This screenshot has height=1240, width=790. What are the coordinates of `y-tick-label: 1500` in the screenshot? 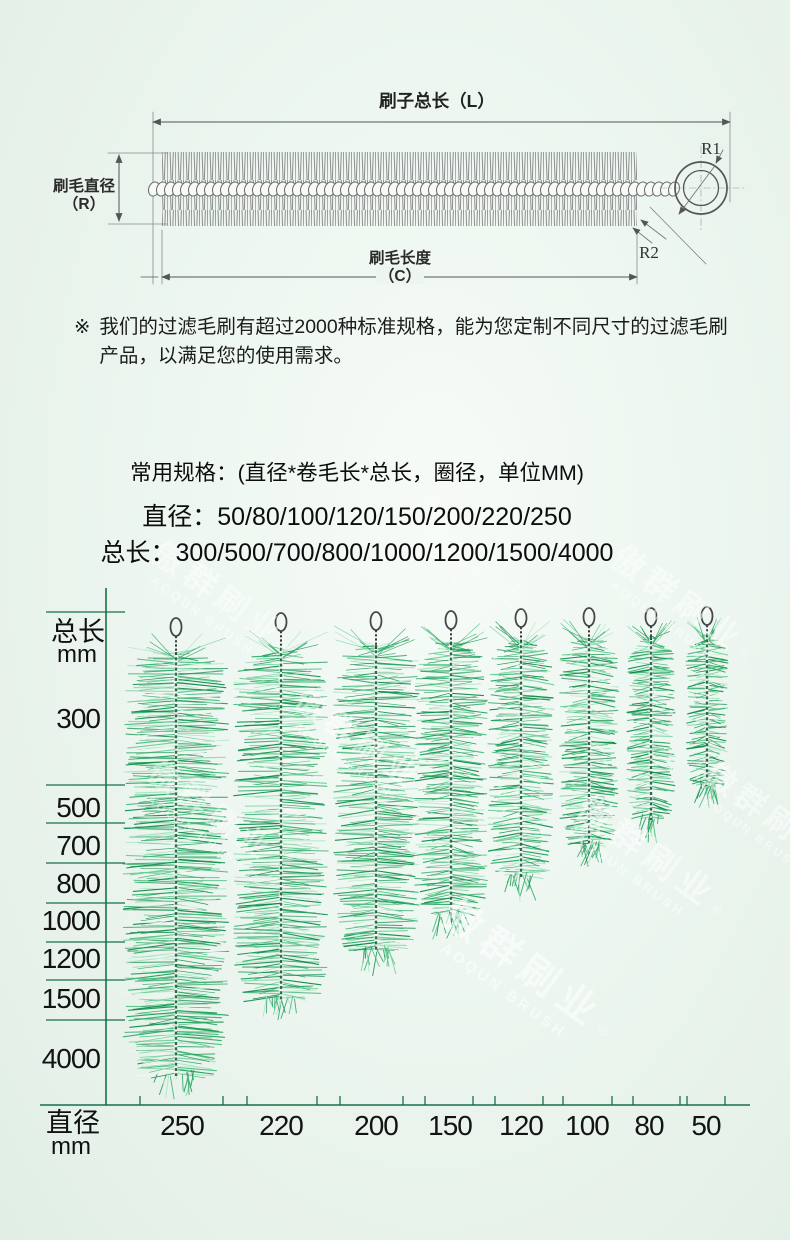 It's located at (71, 998).